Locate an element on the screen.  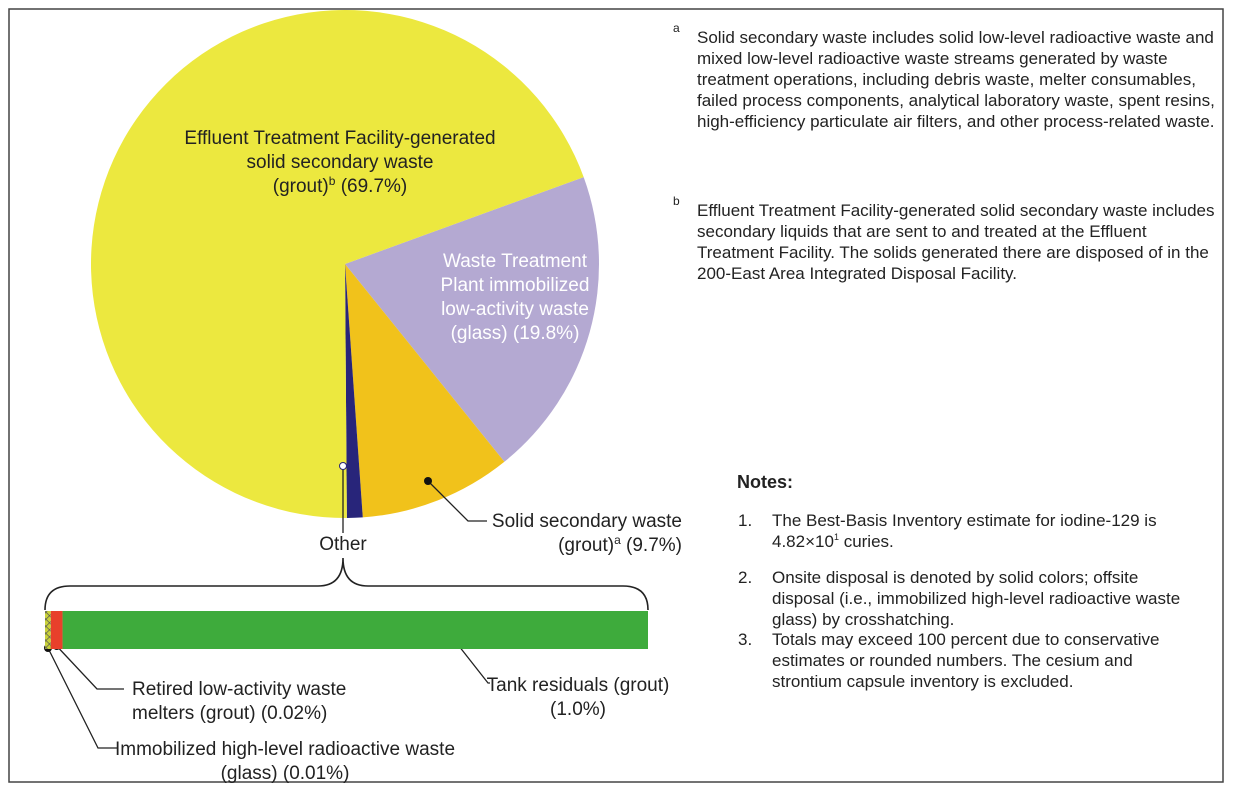
label-text: Immobilized high-level radioactive waste is located at coordinates (285, 749).